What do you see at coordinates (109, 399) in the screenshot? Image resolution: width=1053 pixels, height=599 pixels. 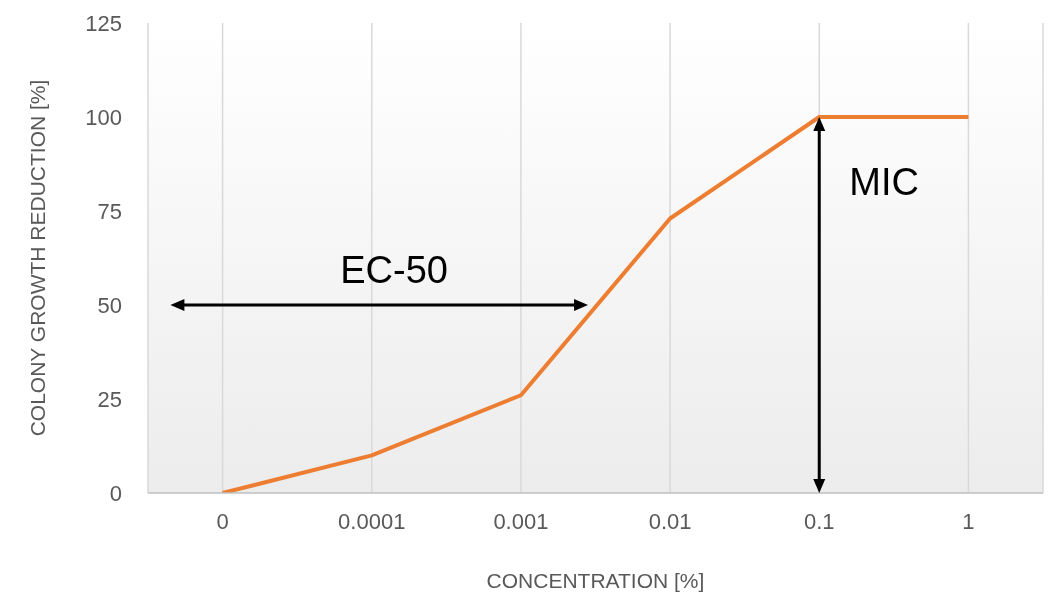 I see `y-tick-label: 25` at bounding box center [109, 399].